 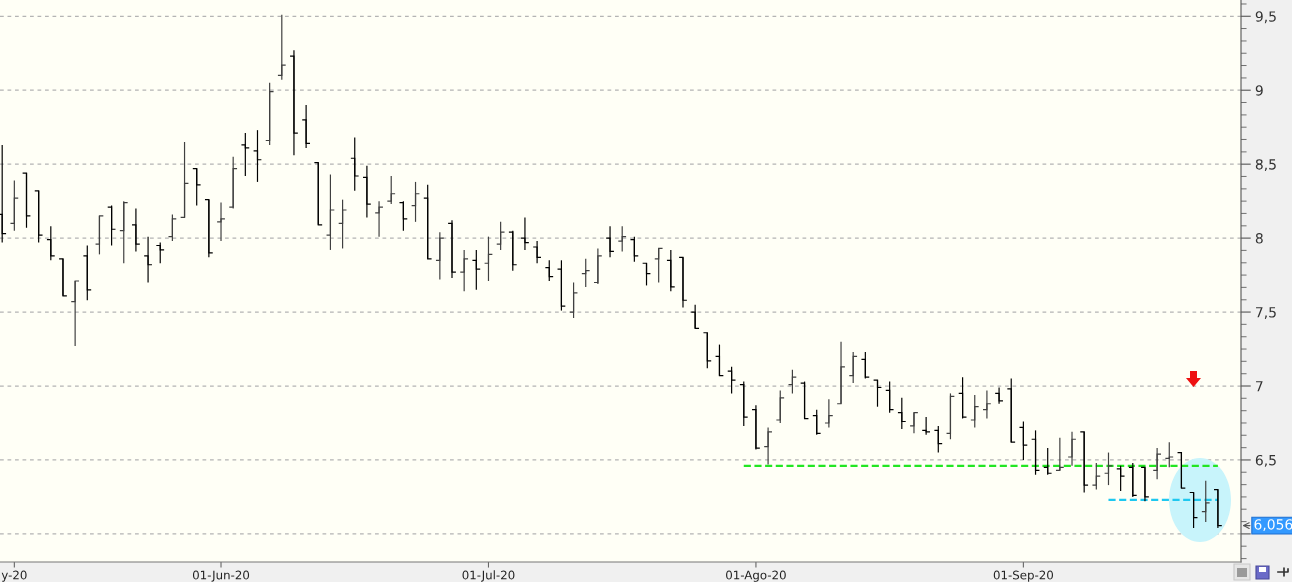 I want to click on x-tick-label: 01-Sep-20, so click(x=1023, y=576).